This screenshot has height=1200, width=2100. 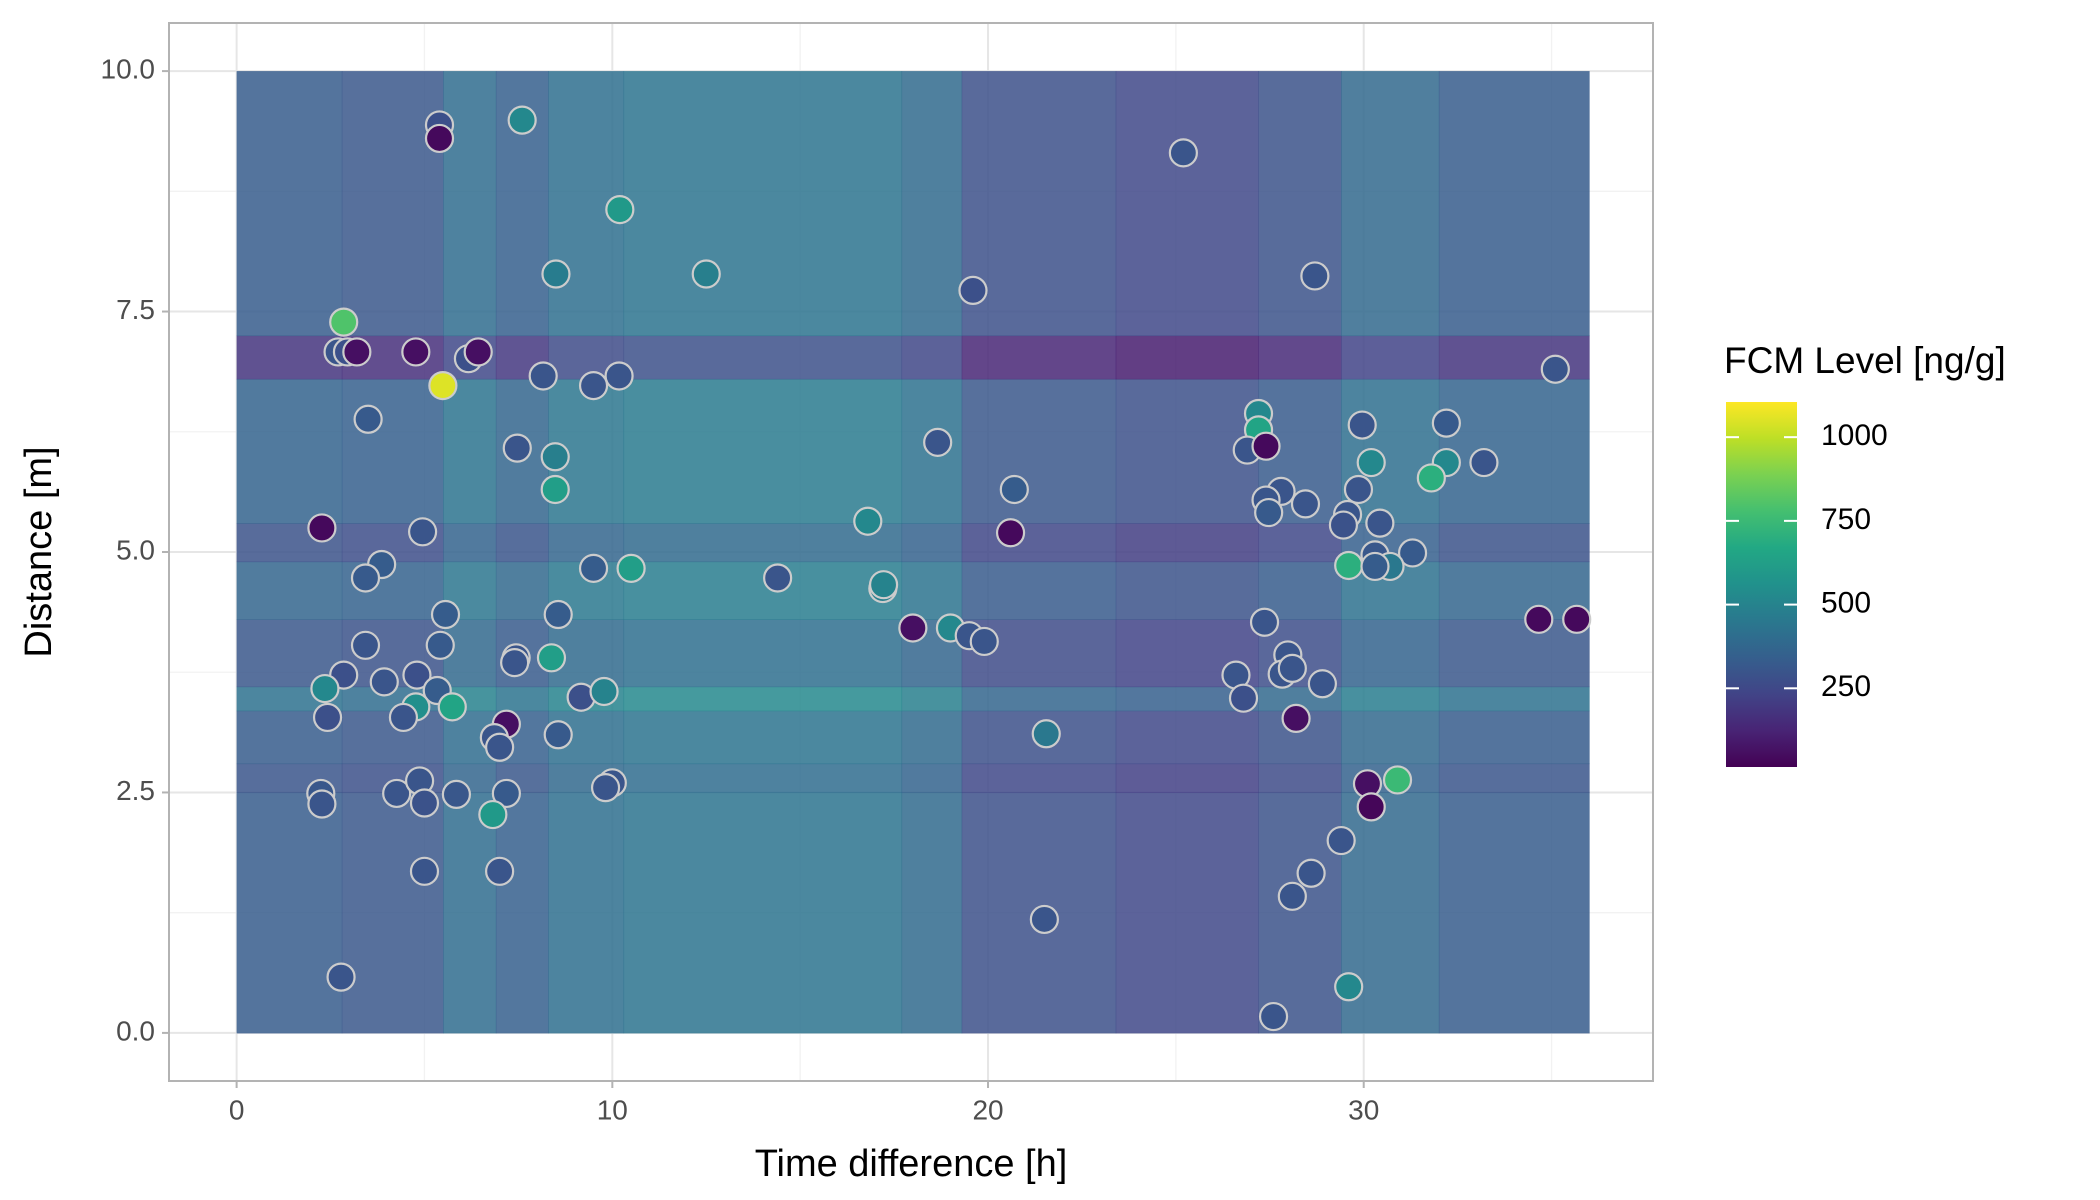 What do you see at coordinates (135, 790) in the screenshot?
I see `y-tick-label: 2.5` at bounding box center [135, 790].